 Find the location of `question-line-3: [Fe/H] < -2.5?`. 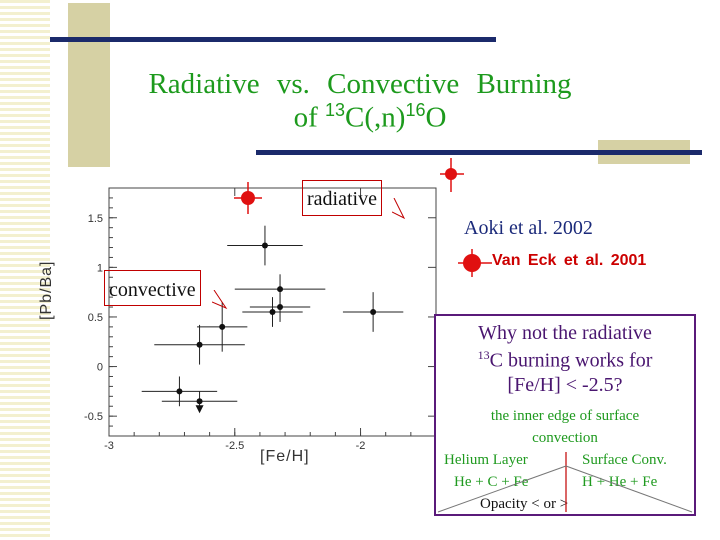

question-line-3: [Fe/H] < -2.5? is located at coordinates (565, 385).